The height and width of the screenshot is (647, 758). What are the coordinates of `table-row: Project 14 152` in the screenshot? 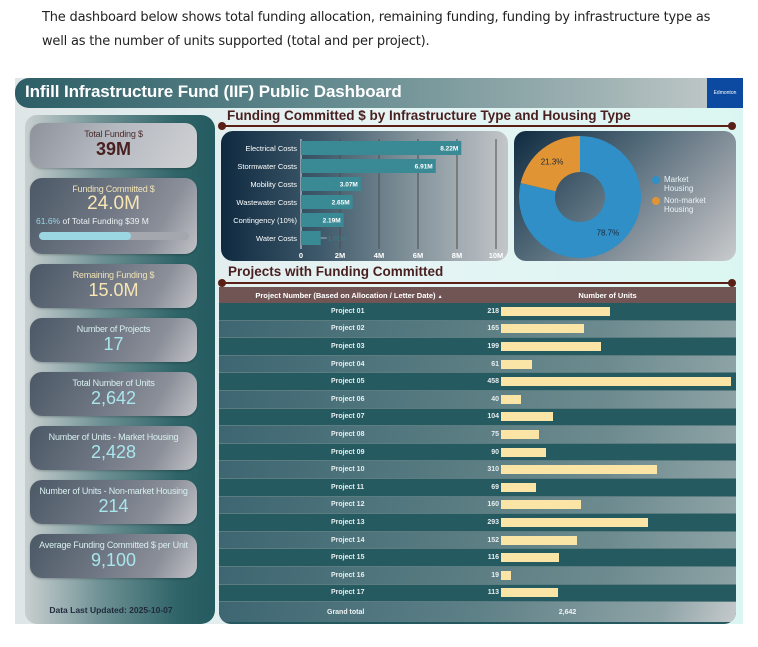 It's located at (477, 540).